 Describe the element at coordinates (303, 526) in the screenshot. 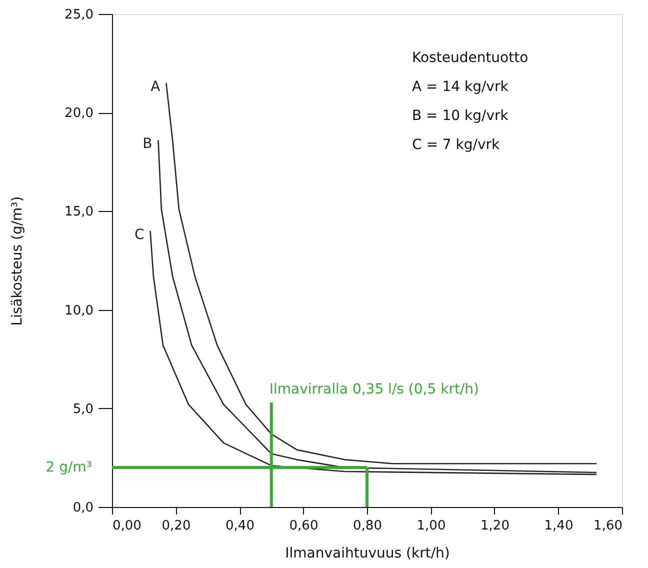

I see `x-tick-label: 0,60` at that location.